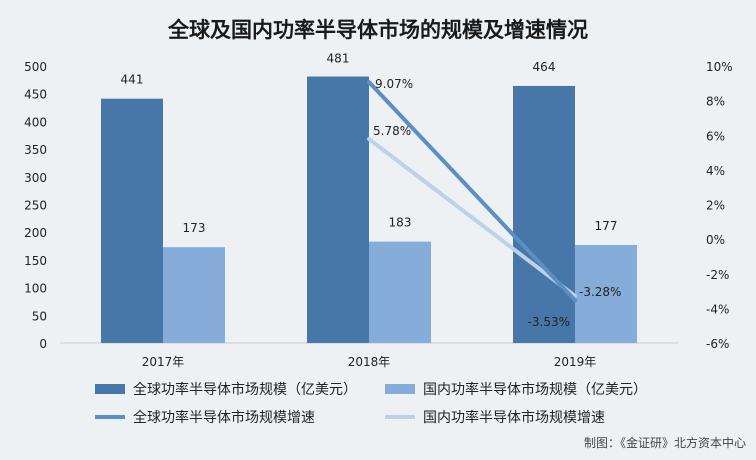 This screenshot has width=756, height=460. Describe the element at coordinates (35, 178) in the screenshot. I see `y-left-tick-label: 300` at that location.